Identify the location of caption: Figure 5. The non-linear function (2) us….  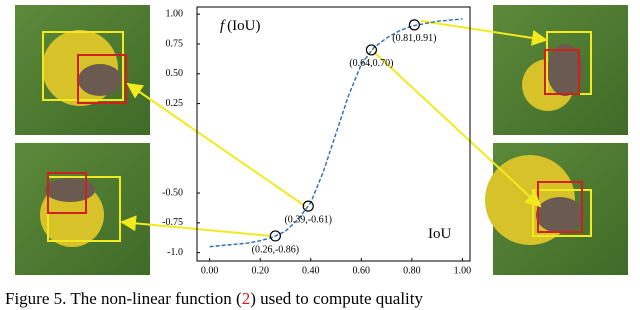
(214, 298).